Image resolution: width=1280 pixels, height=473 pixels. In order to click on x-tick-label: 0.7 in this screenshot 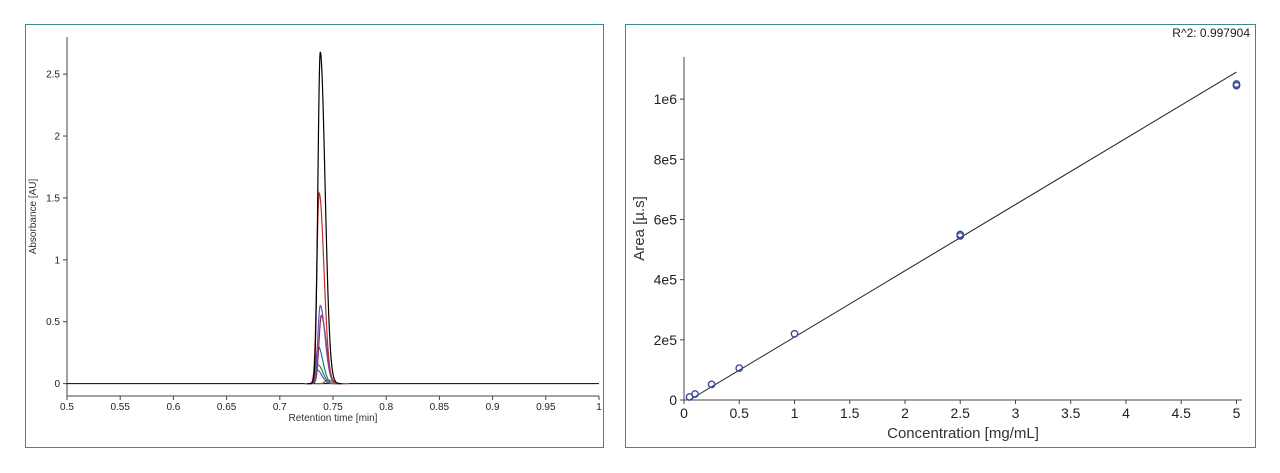, I will do `click(280, 407)`.